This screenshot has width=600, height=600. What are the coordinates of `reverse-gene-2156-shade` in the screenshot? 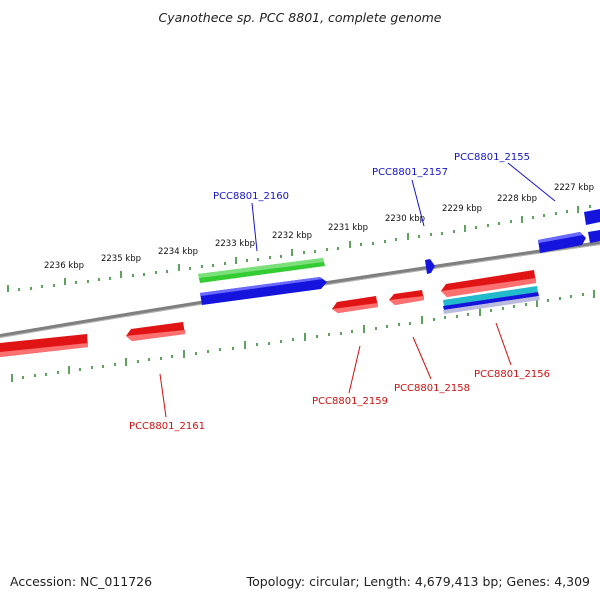 It's located at (488, 287).